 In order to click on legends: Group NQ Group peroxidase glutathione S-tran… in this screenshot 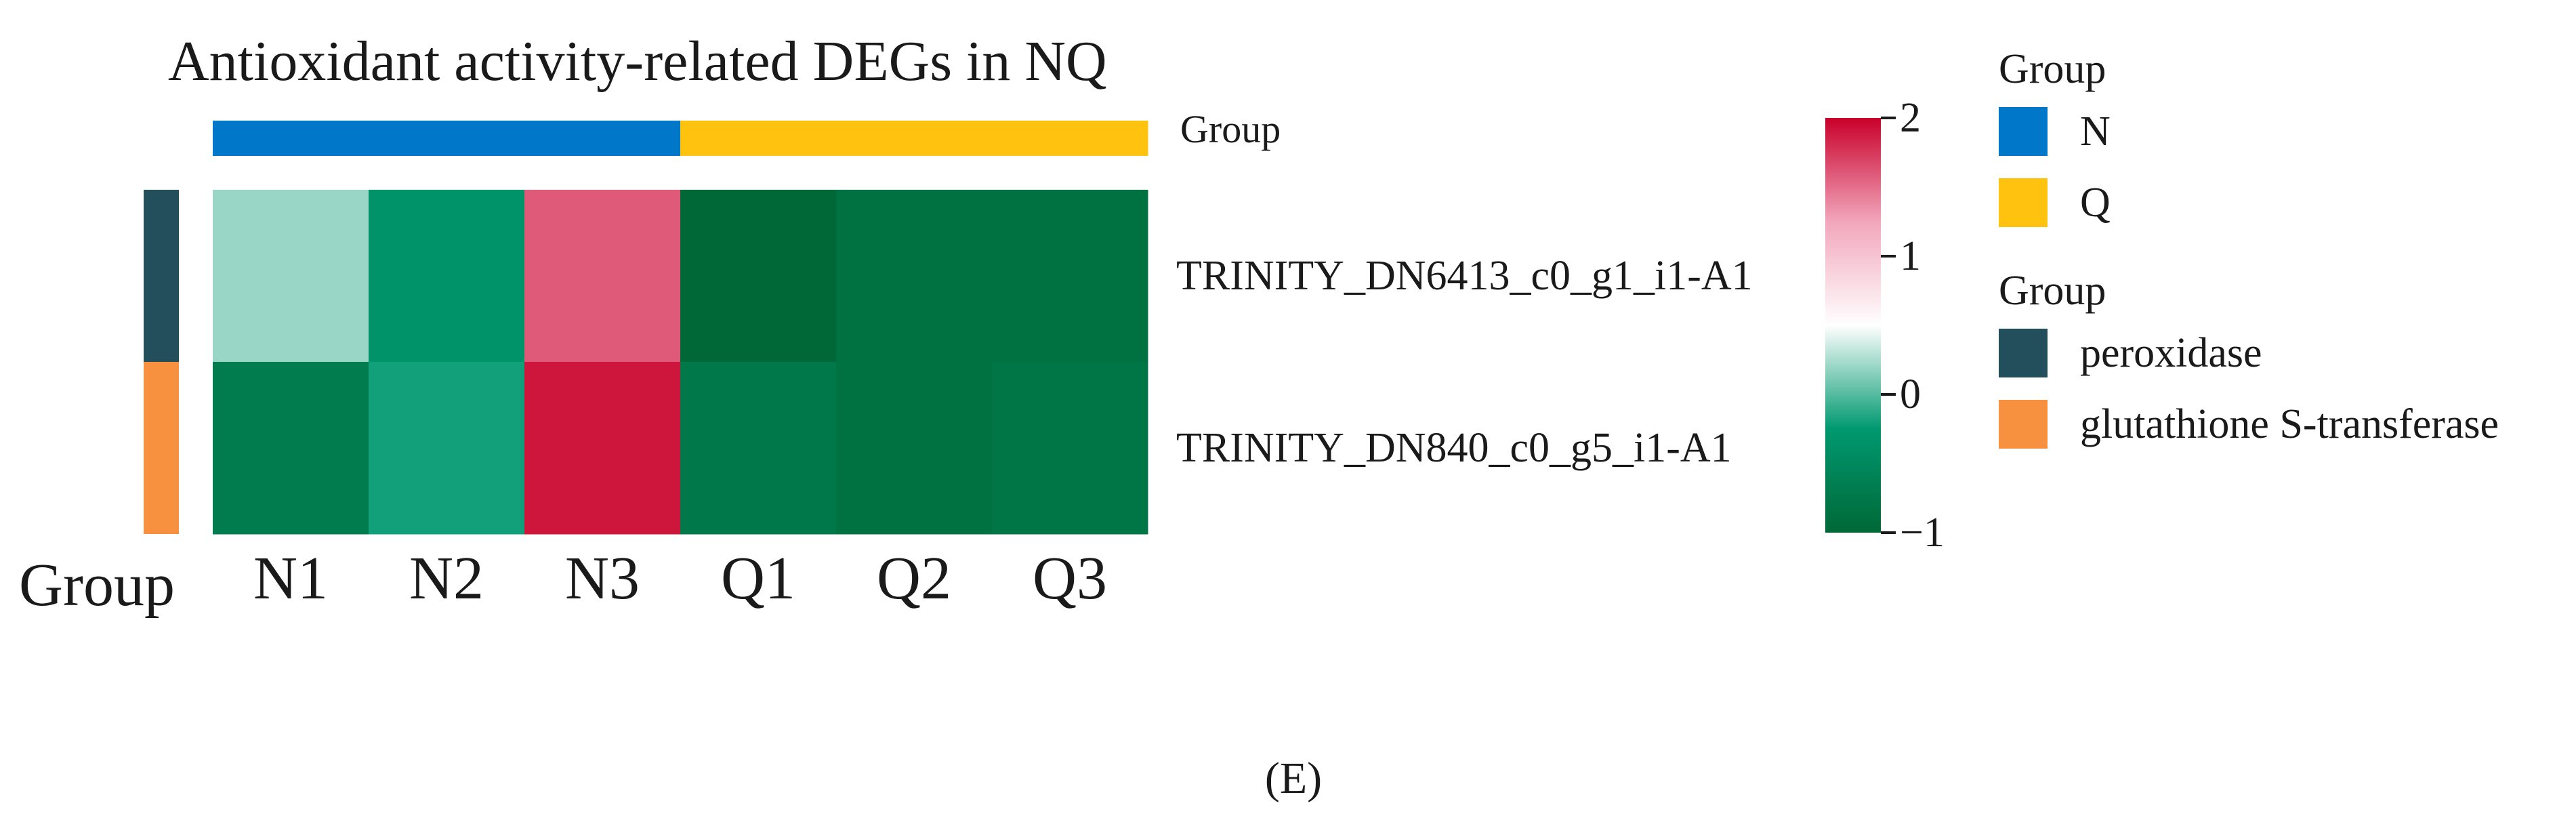, I will do `click(2249, 247)`.